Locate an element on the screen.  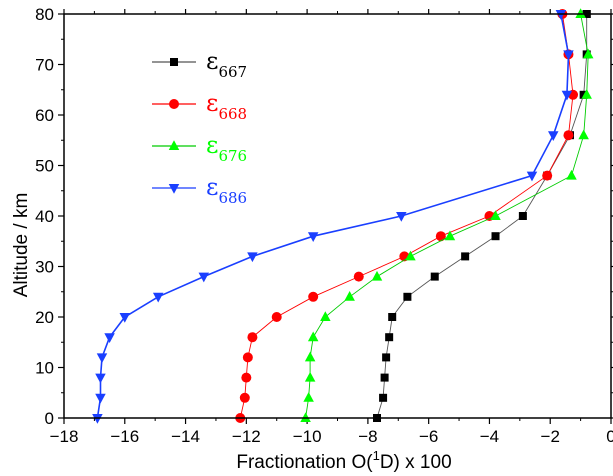
legend-label: ε686 is located at coordinates (226, 190).